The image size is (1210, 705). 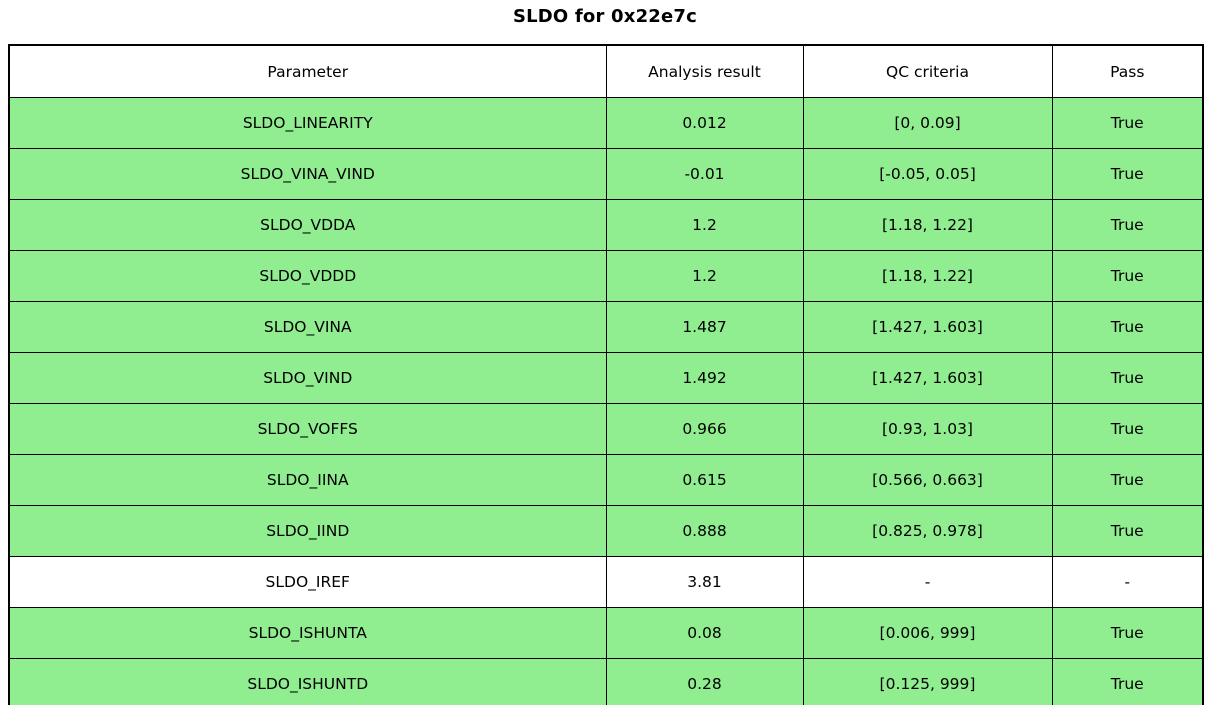 I want to click on cell-pass: -, so click(x=1127, y=582).